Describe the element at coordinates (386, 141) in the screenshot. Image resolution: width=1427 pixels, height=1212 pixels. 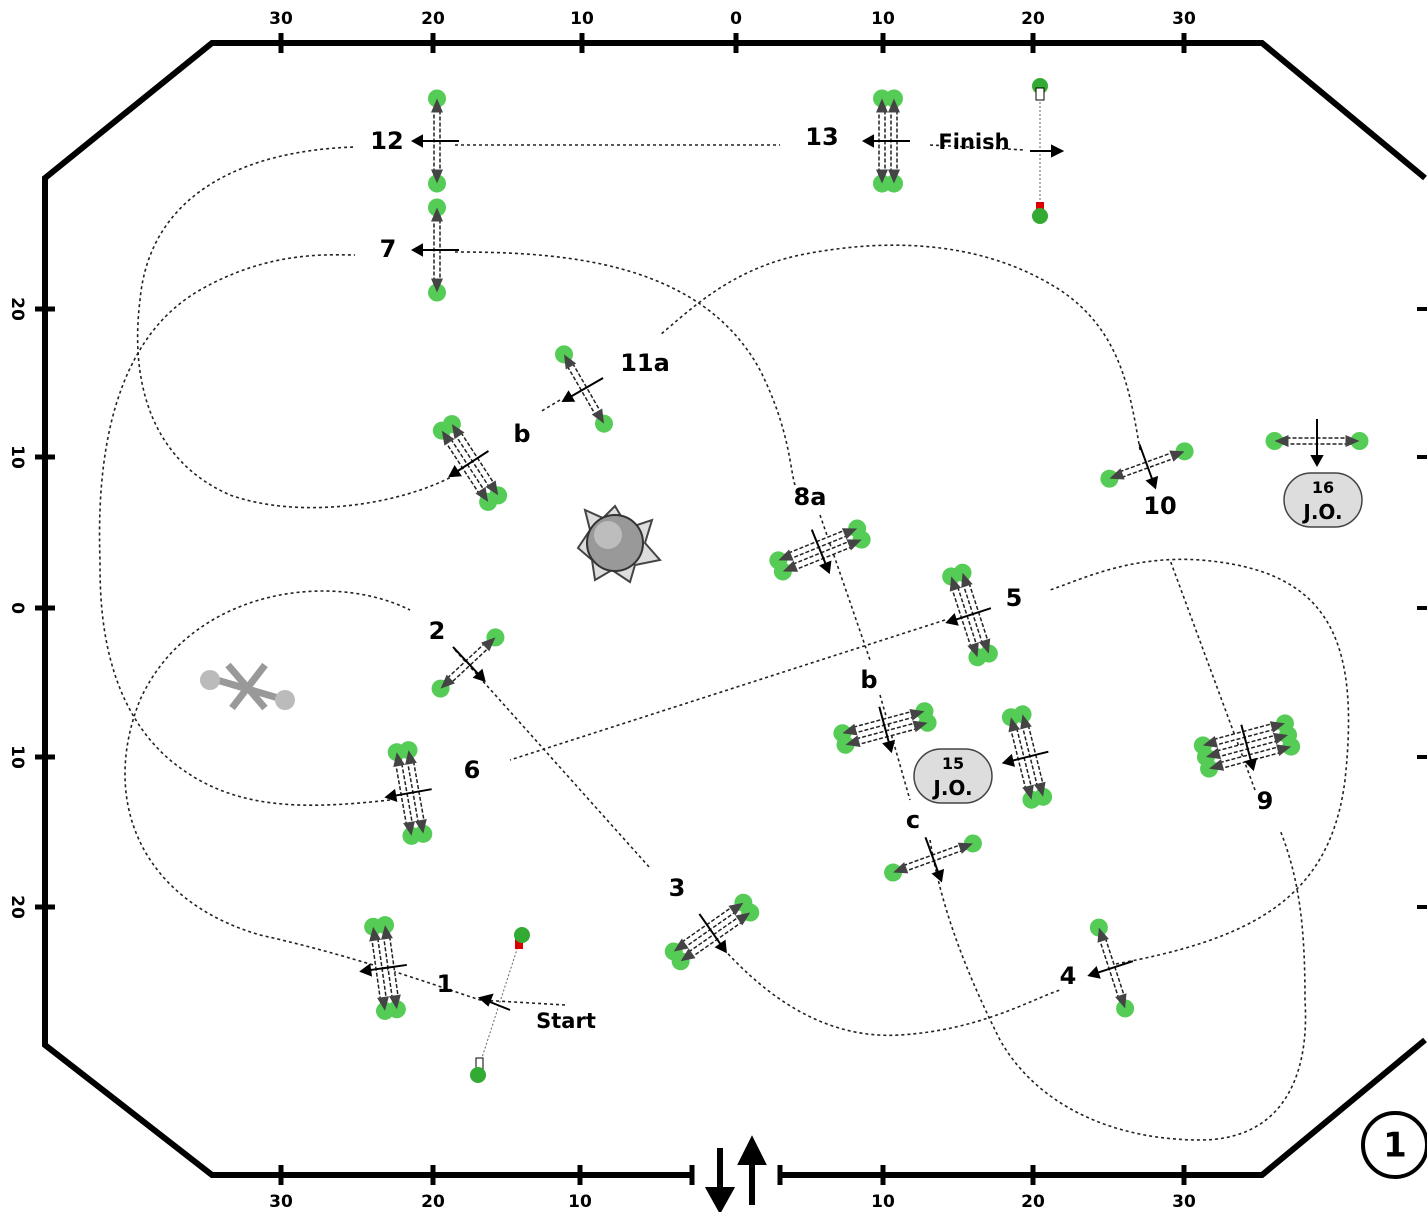
I see `obstacle-label: 12` at that location.